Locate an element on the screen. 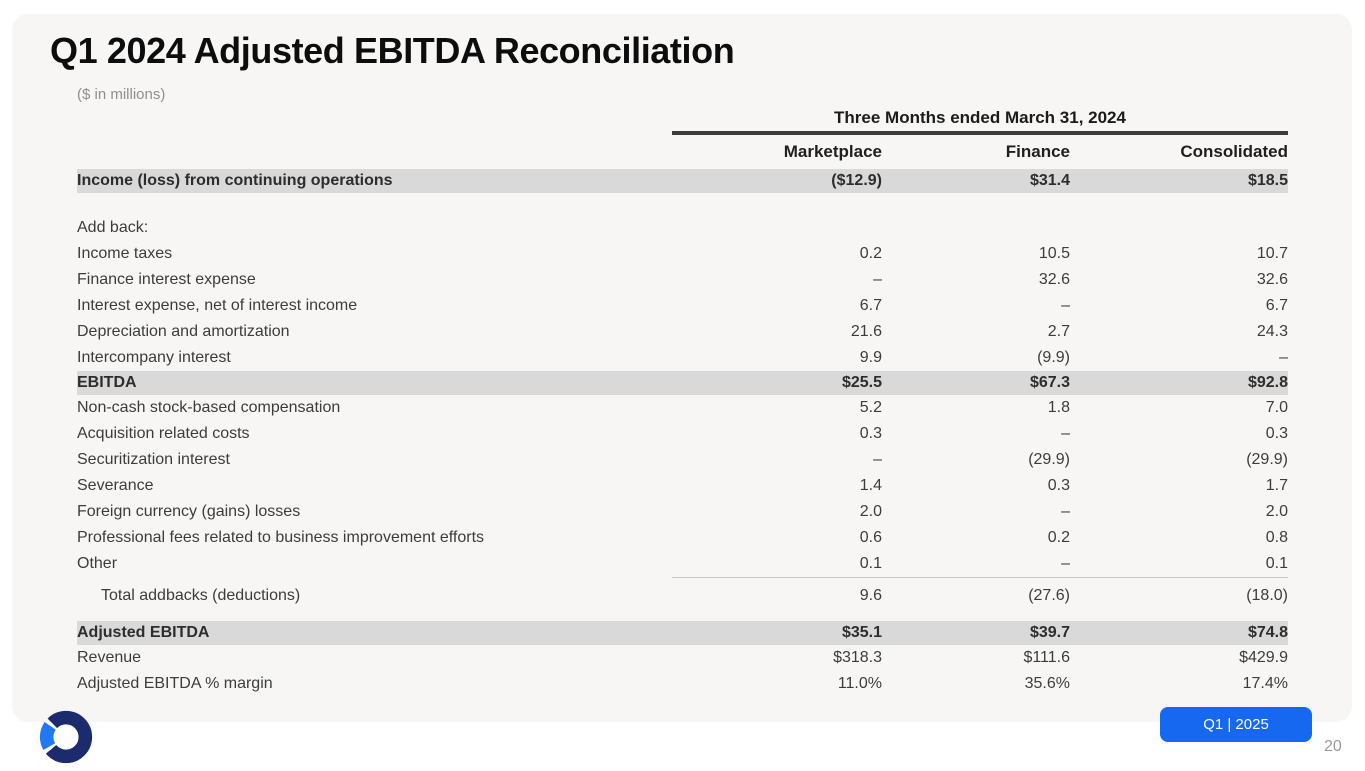 The image size is (1365, 771). row-value-consolidated: $92.8 is located at coordinates (1179, 383).